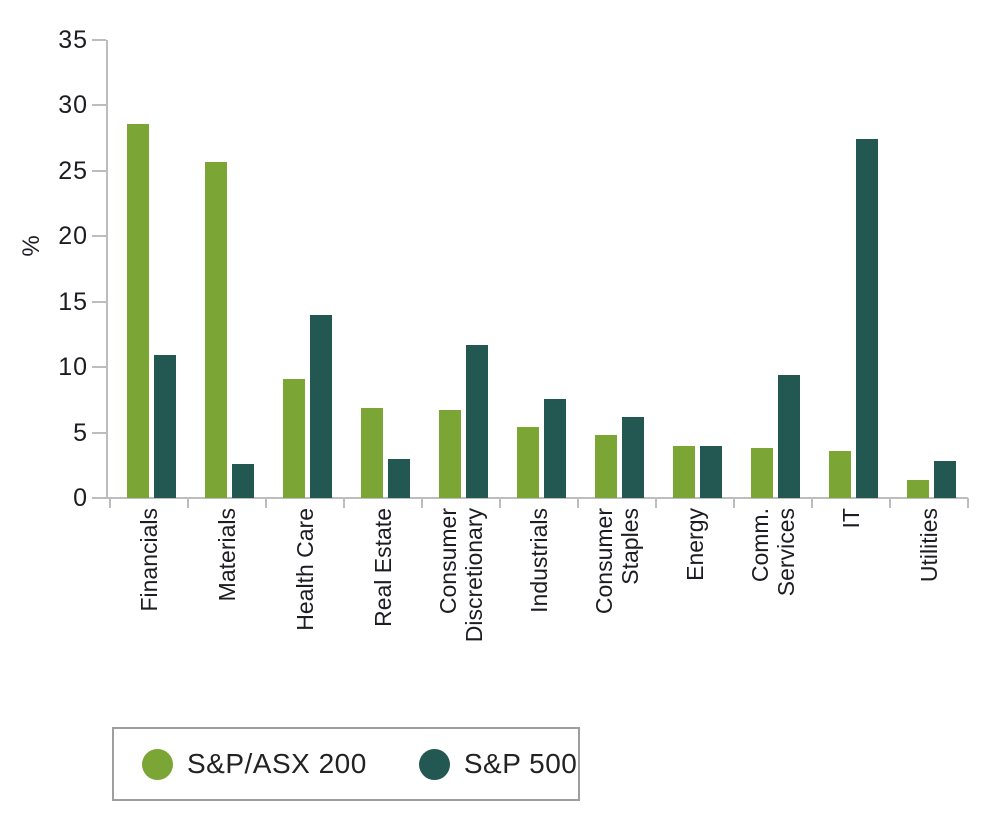 The image size is (989, 813). Describe the element at coordinates (918, 489) in the screenshot. I see `bar-asx200-utilities` at that location.